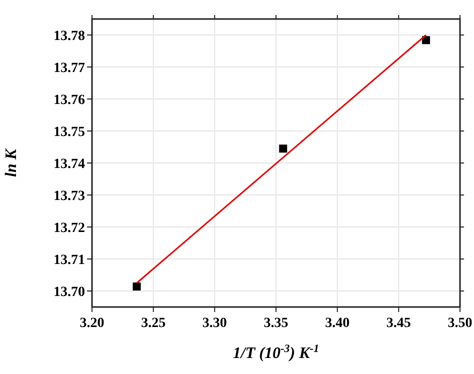  Describe the element at coordinates (153, 323) in the screenshot. I see `x-tick-label: 3.25` at that location.